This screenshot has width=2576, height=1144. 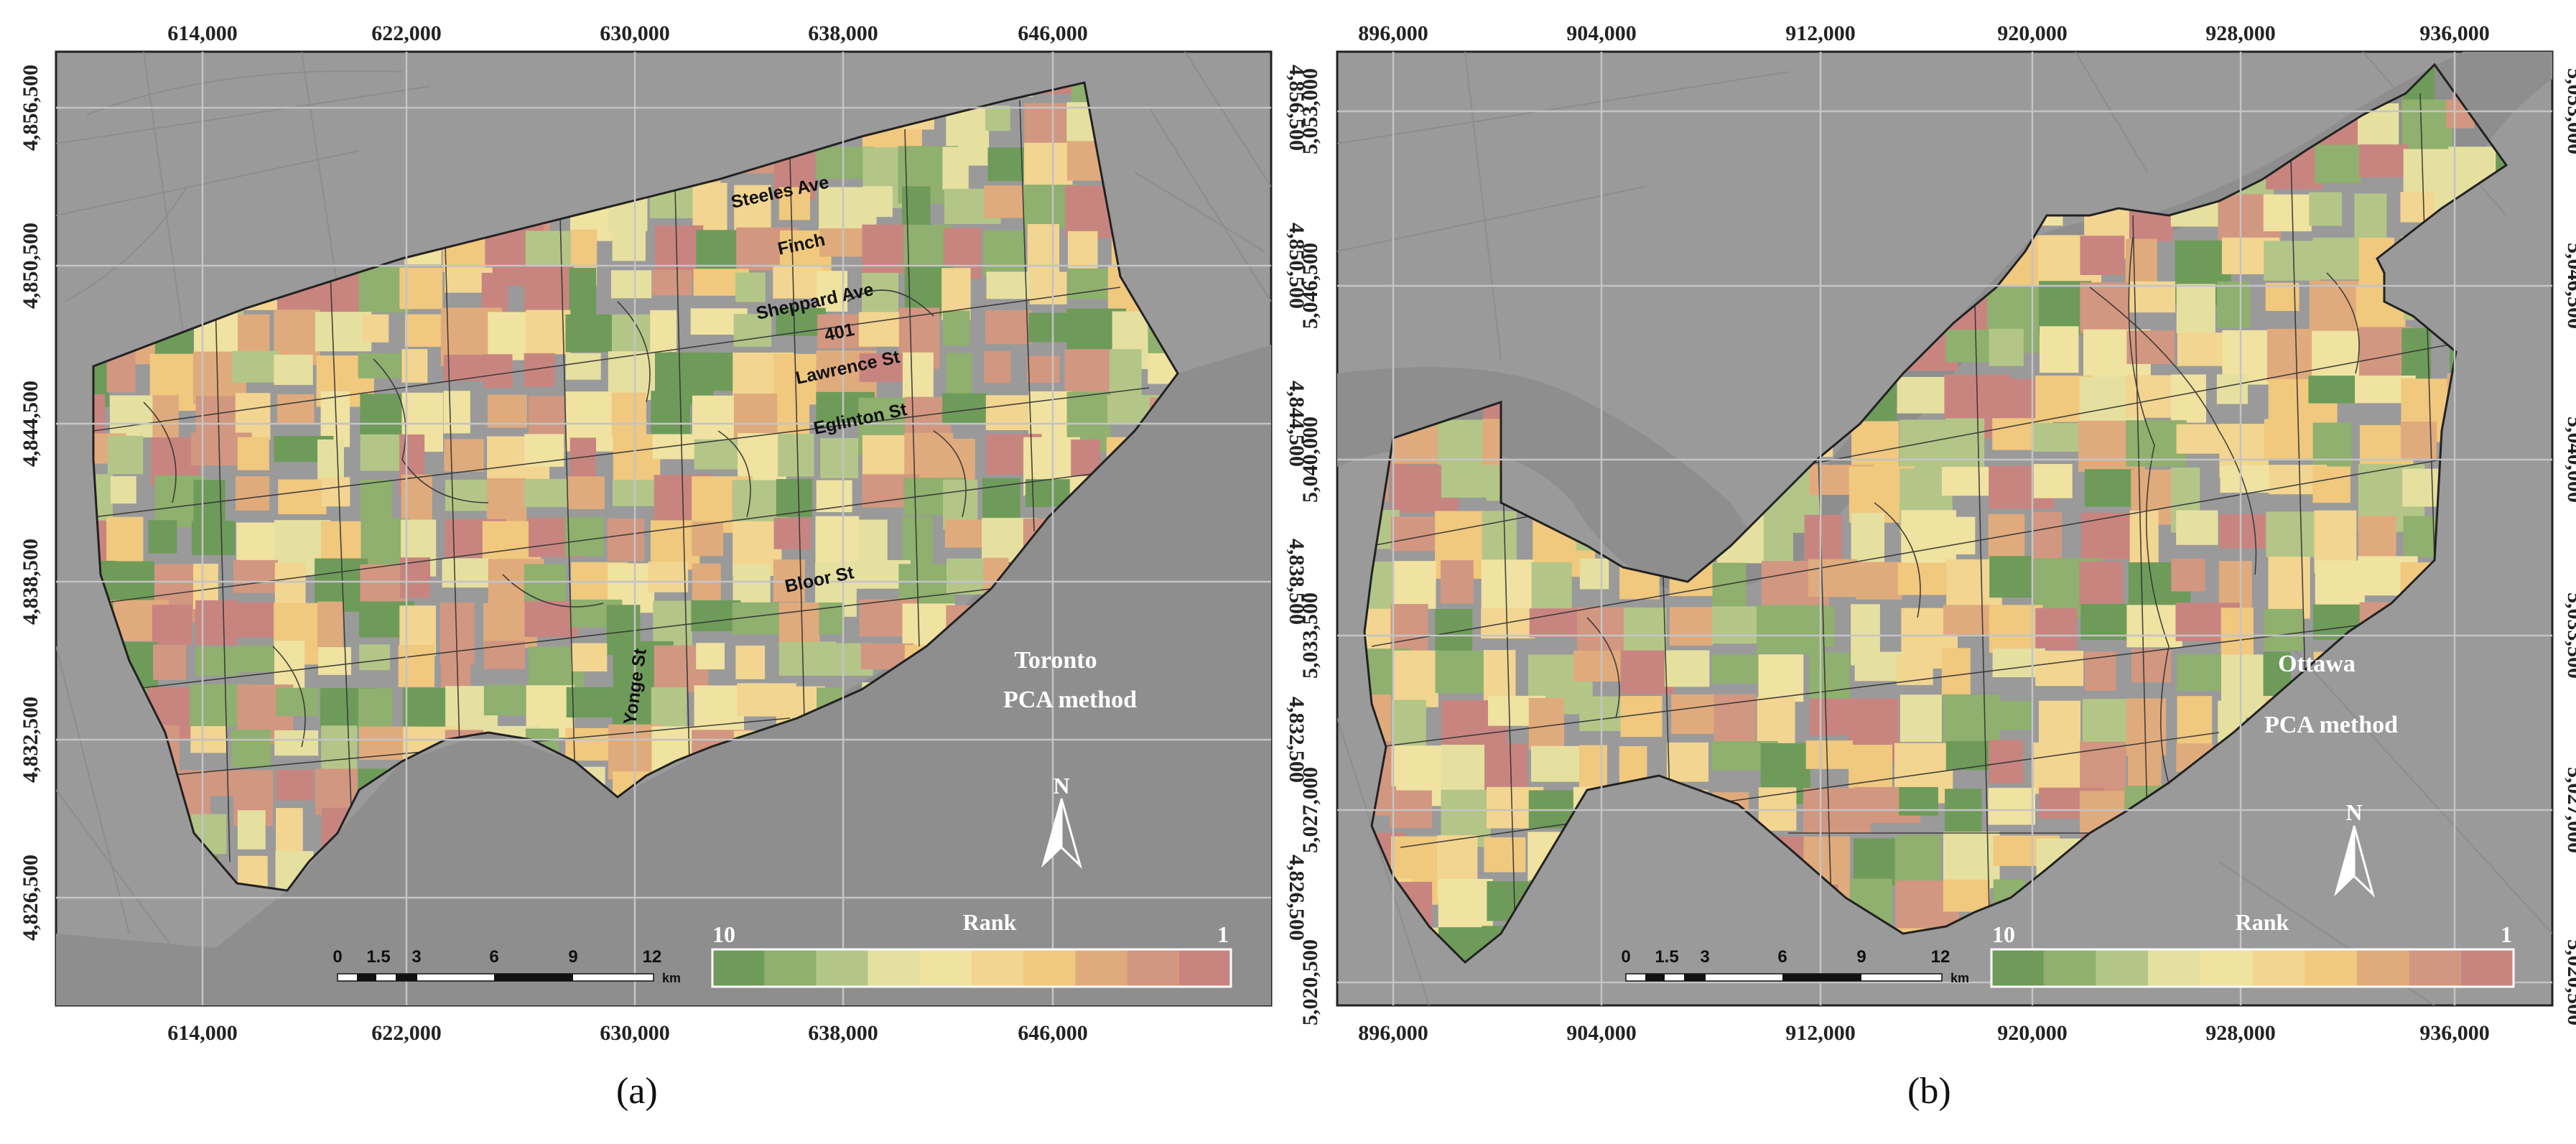 What do you see at coordinates (1296, 898) in the screenshot?
I see `toronto-y-tick-right: 4,826,500` at bounding box center [1296, 898].